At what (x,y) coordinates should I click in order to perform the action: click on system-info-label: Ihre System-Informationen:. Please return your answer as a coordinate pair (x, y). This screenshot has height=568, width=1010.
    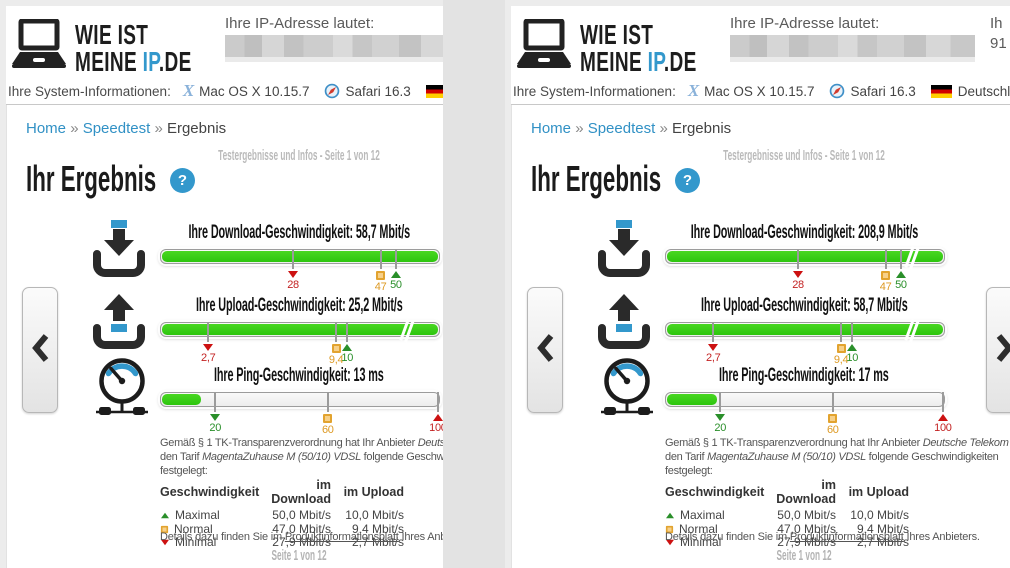
    Looking at the image, I should click on (89, 91).